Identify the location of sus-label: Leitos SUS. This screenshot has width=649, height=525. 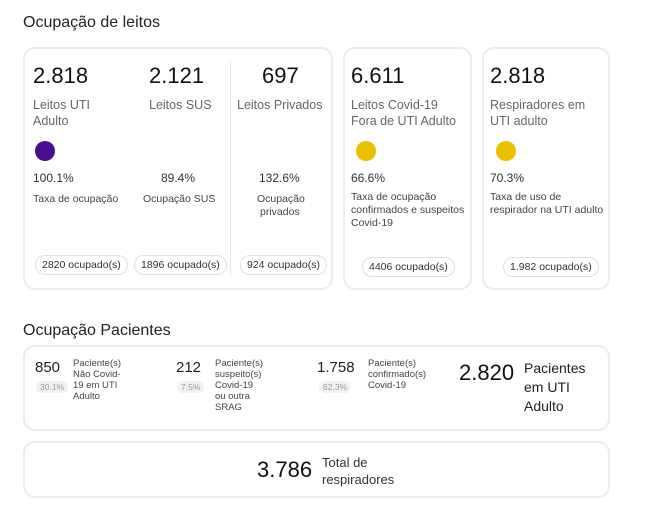
(180, 105).